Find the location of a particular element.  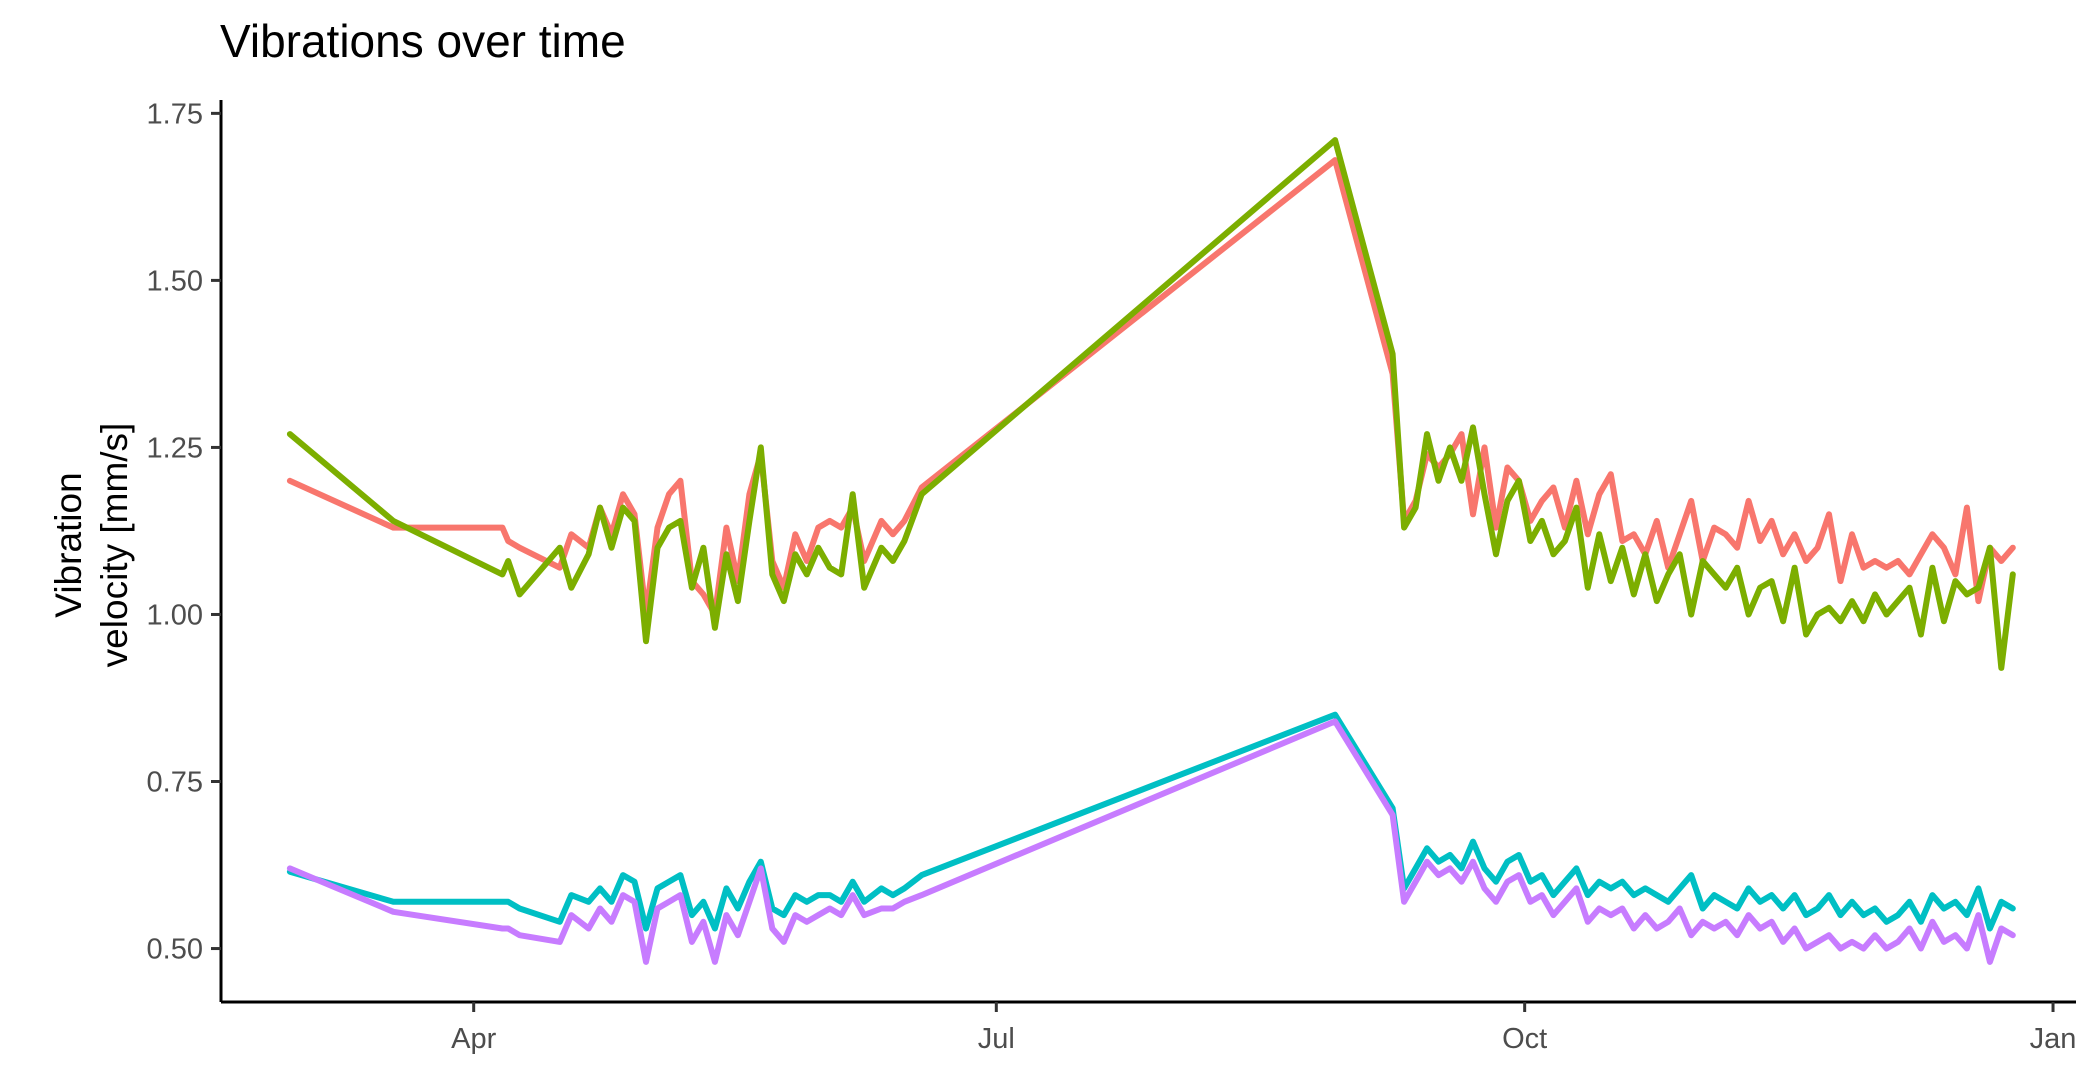

y-tick-label: 0.75 is located at coordinates (175, 783).